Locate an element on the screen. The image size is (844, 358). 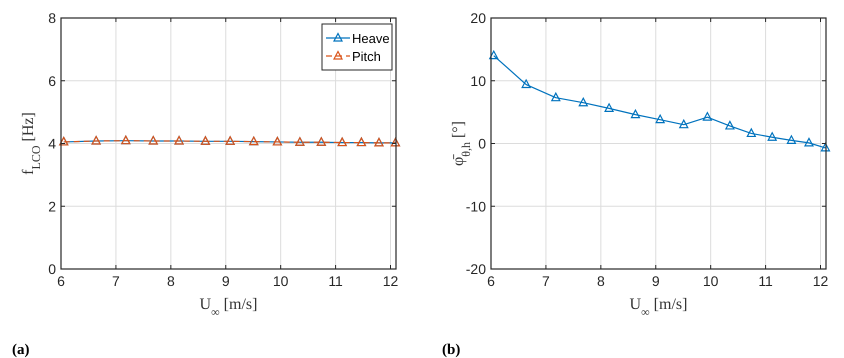
y-tick-label: 8 is located at coordinates (52, 18).